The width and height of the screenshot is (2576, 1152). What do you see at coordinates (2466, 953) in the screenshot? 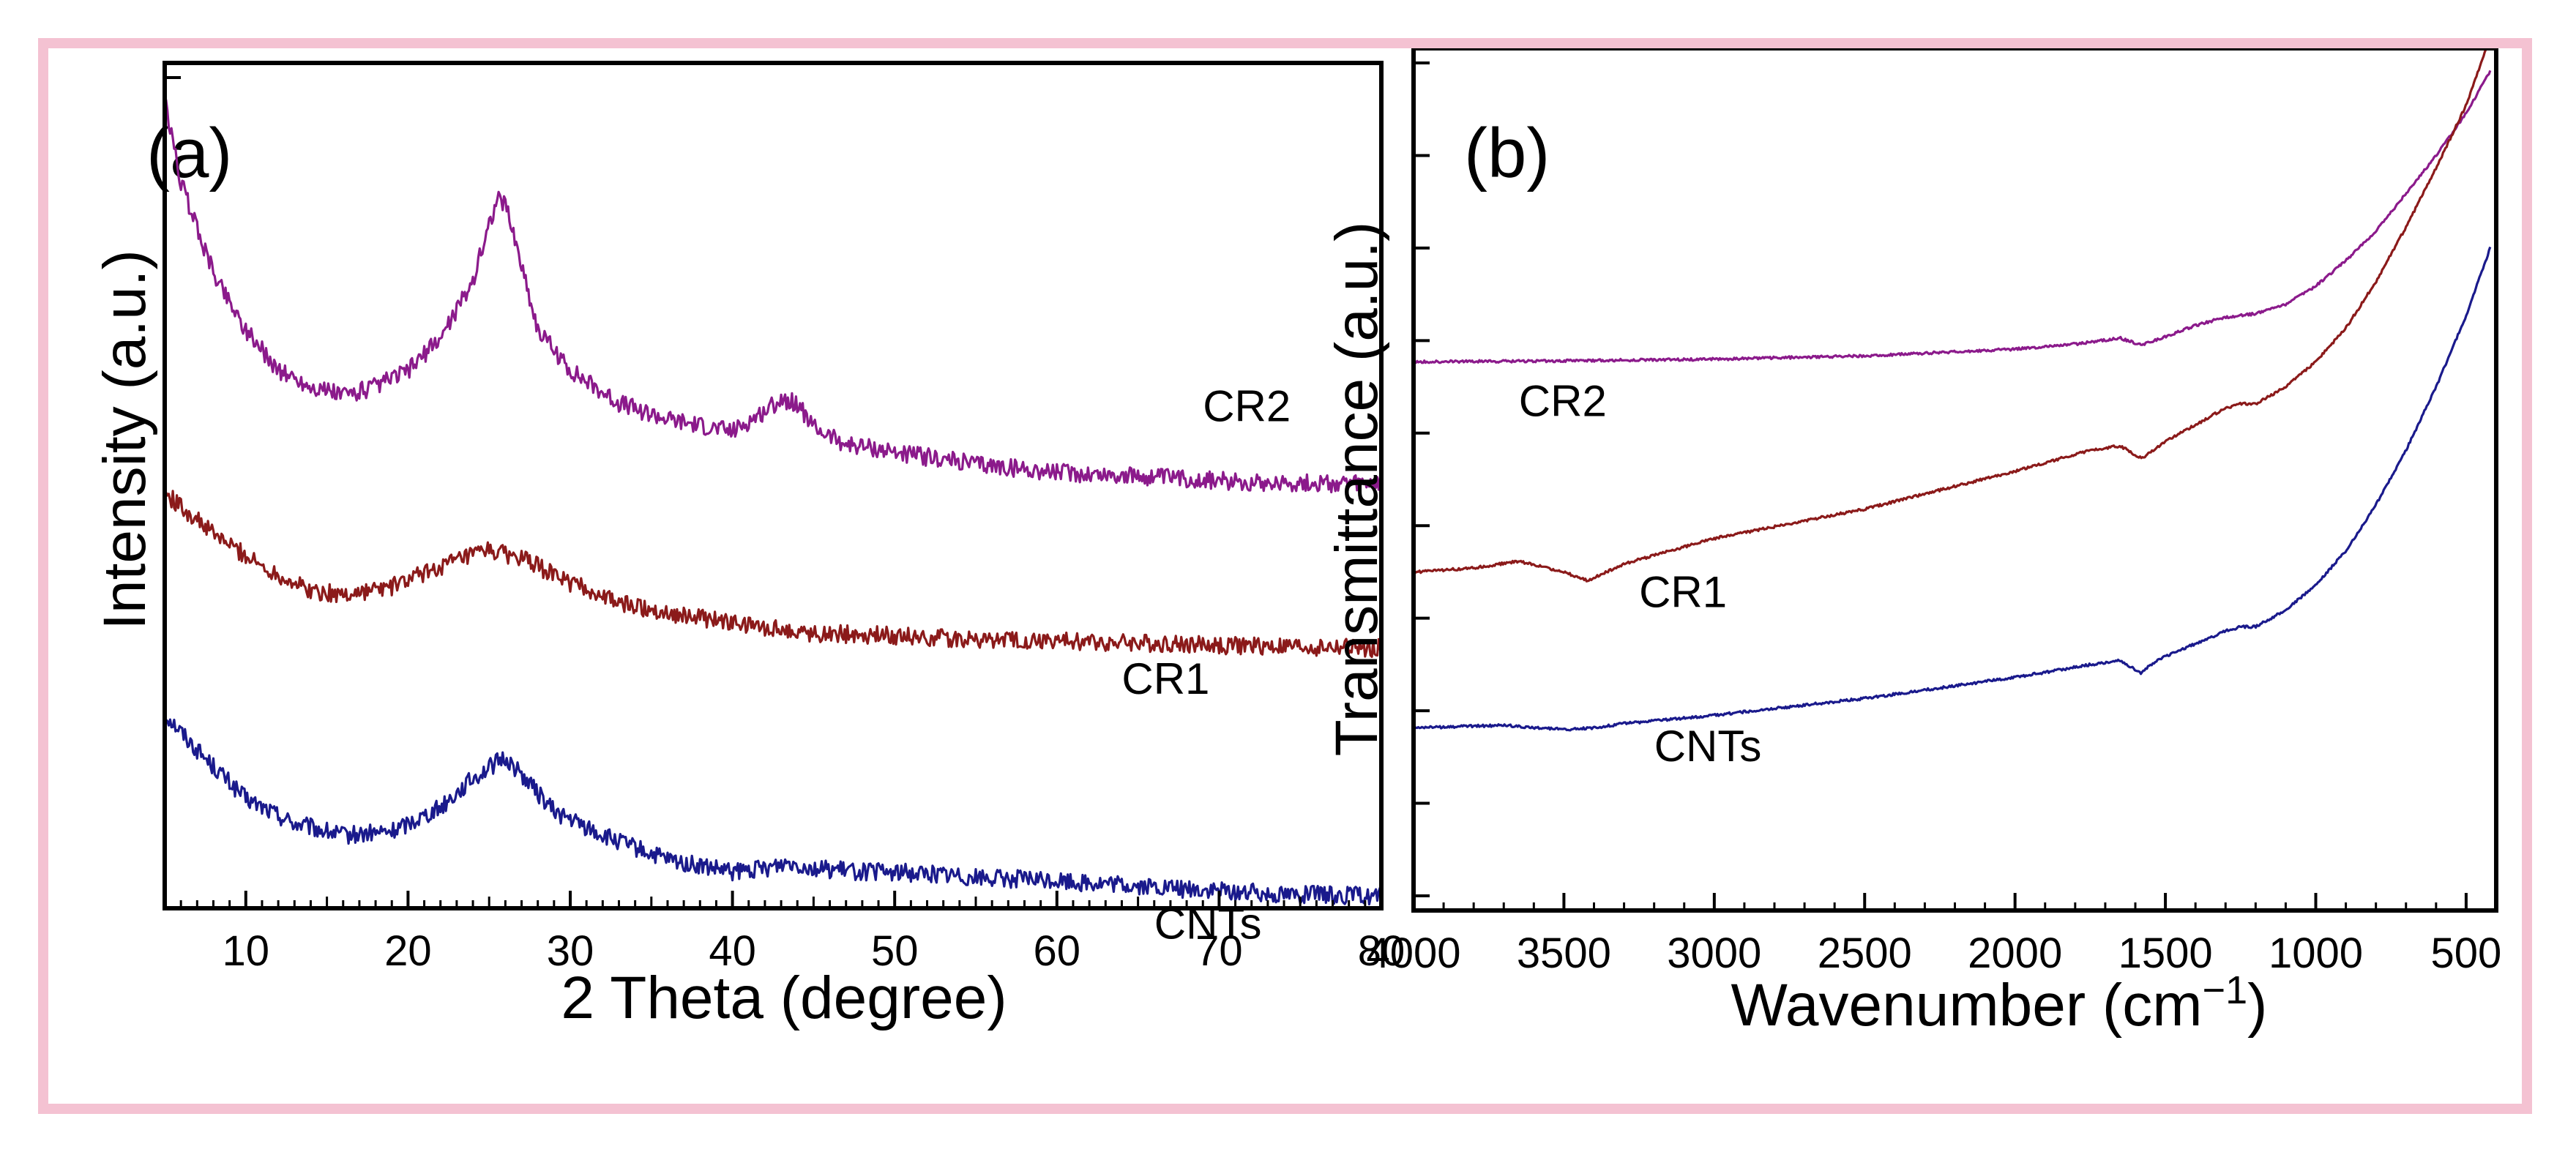
I see `panel-b-x-tick-label: 500` at bounding box center [2466, 953].